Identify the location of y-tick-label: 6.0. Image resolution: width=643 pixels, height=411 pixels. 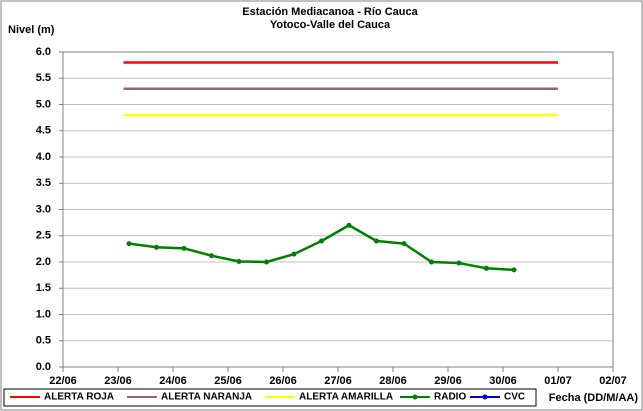
(43, 52).